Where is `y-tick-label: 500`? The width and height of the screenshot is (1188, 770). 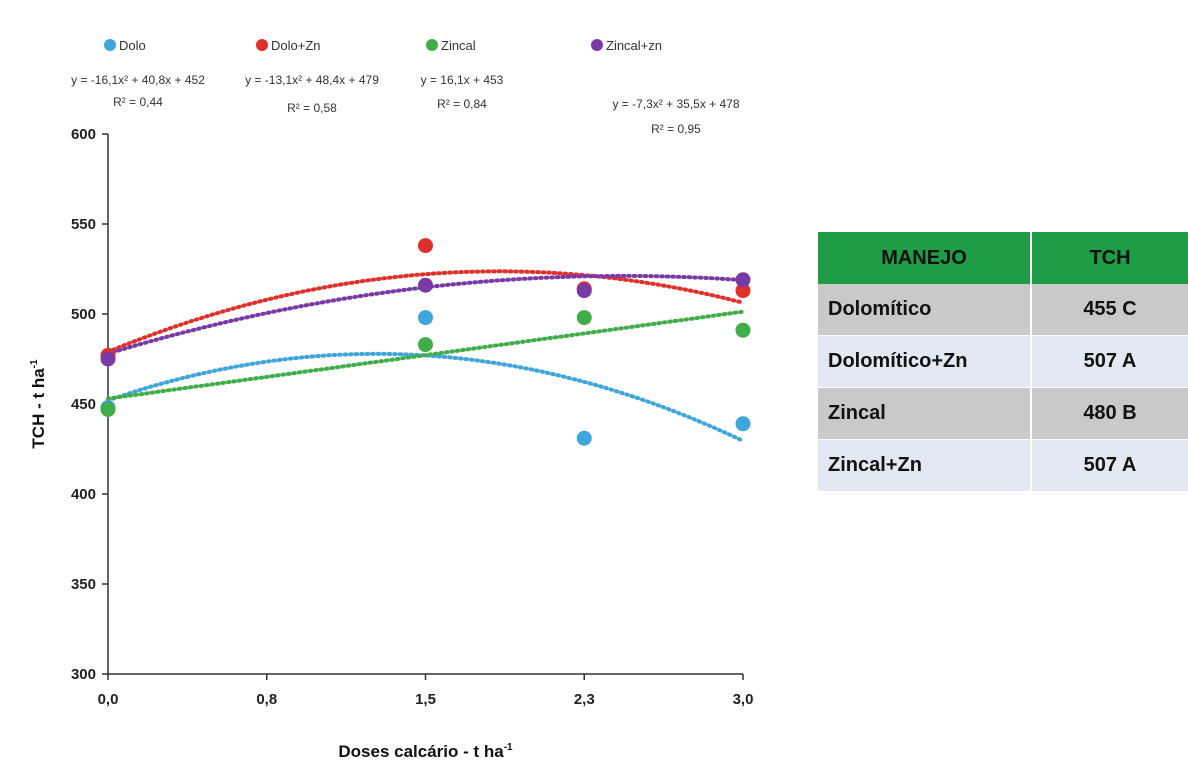 y-tick-label: 500 is located at coordinates (83, 314).